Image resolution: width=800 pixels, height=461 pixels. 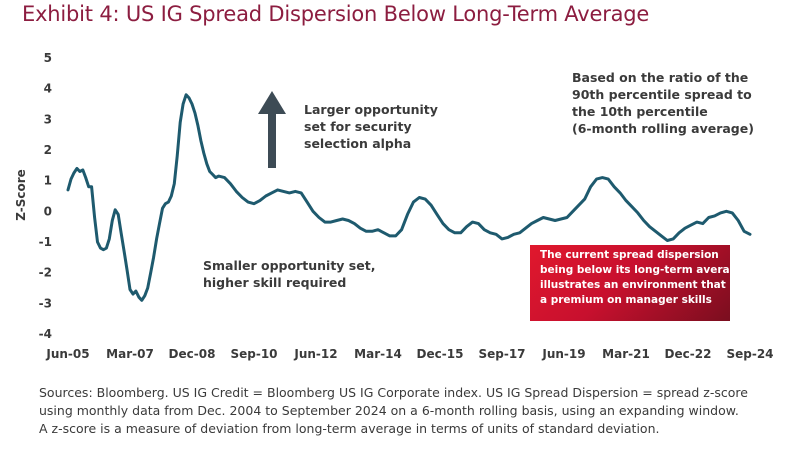 I want to click on y-axis: 5 4 3 2 1 0 -1 -2 -3 -4, so click(x=45, y=196).